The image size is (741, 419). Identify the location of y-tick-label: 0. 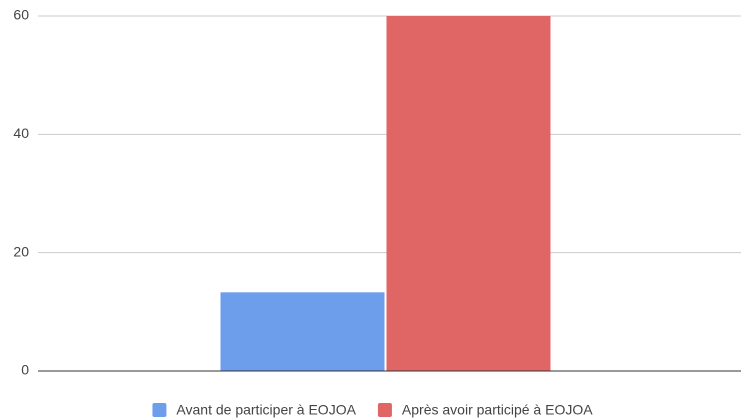
(25, 370).